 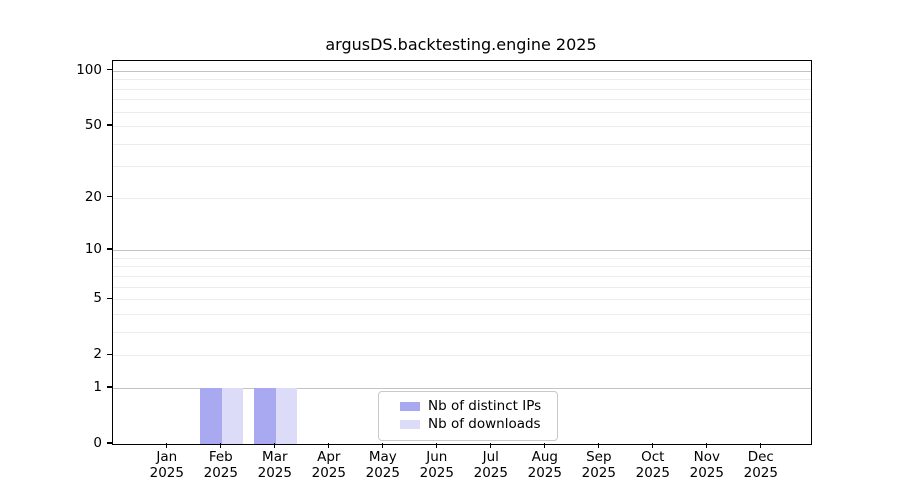 What do you see at coordinates (221, 445) in the screenshot?
I see `x-tick-feb` at bounding box center [221, 445].